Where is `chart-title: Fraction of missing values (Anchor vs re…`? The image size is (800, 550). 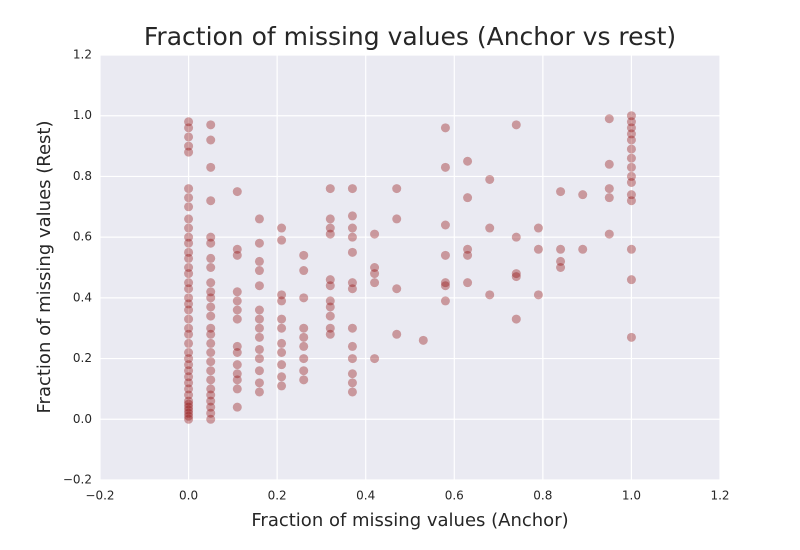 chart-title: Fraction of missing values (Anchor vs re… is located at coordinates (410, 36).